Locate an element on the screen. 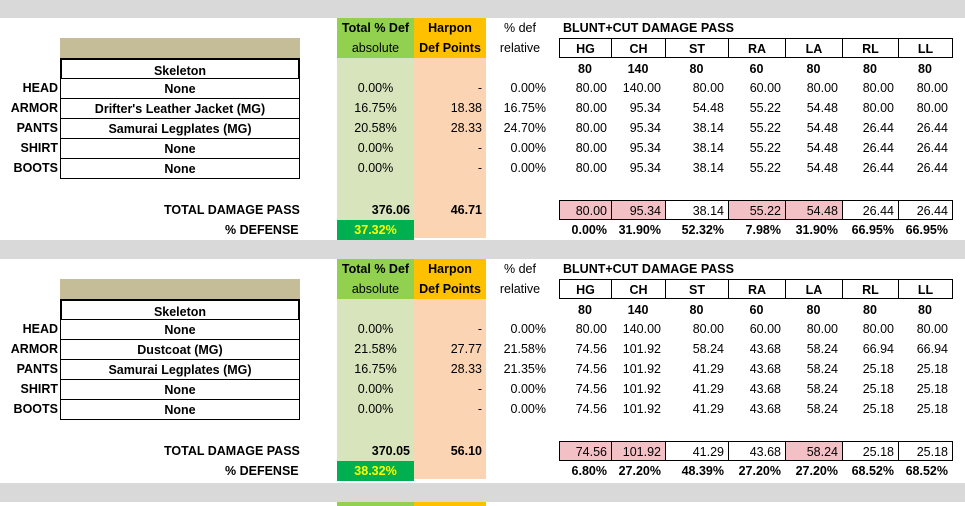 This screenshot has width=965, height=506. total-damage-rl: 25.18 is located at coordinates (870, 451).